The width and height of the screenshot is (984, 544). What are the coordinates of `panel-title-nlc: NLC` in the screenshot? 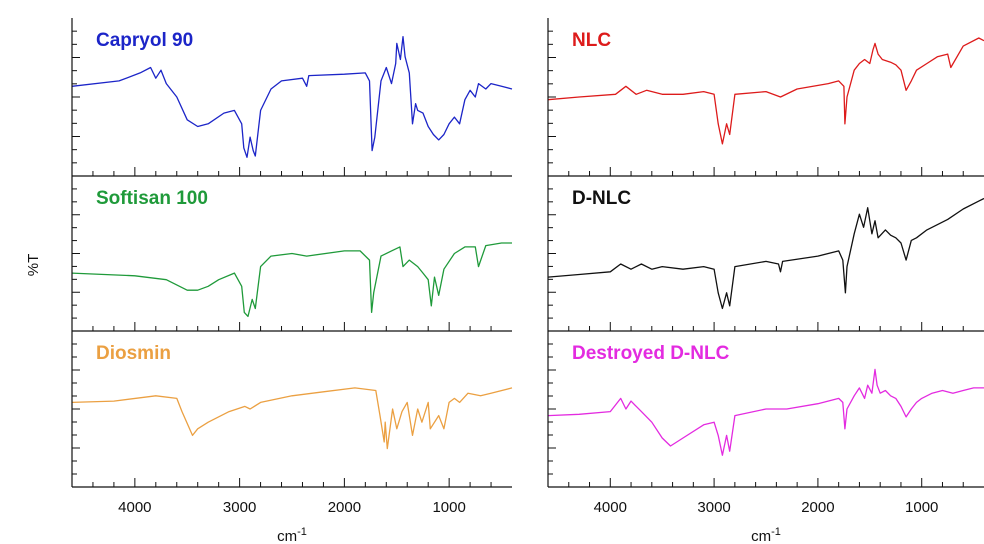 It's located at (591, 40).